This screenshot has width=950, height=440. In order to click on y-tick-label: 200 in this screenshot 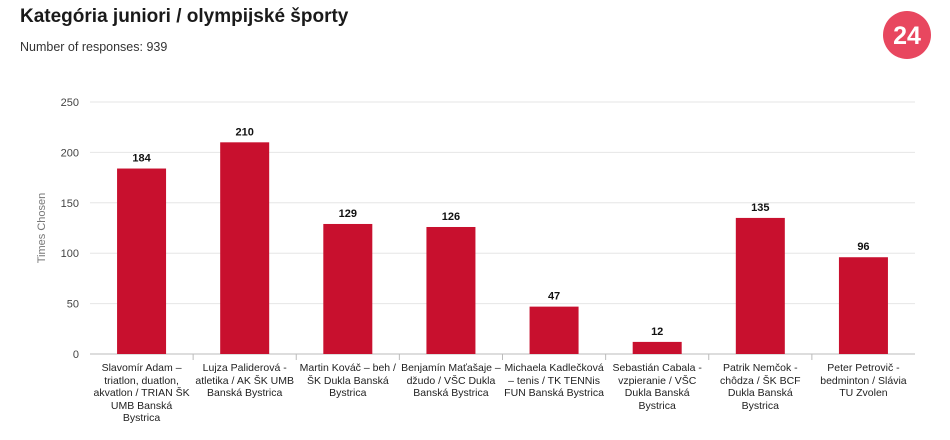, I will do `click(70, 153)`.